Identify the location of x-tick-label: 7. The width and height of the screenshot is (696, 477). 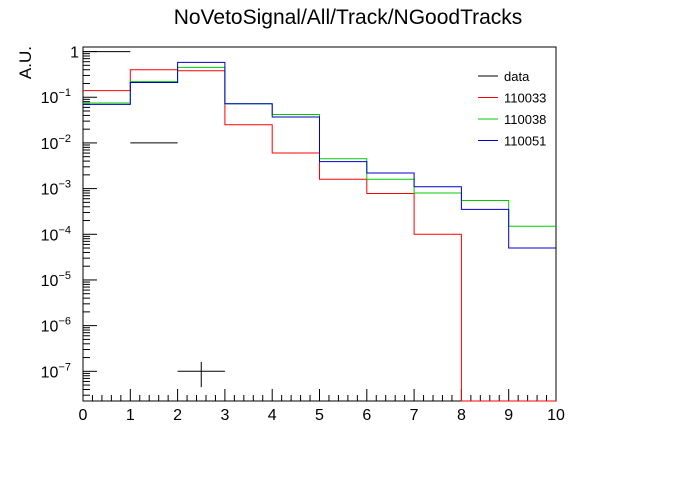
(414, 415).